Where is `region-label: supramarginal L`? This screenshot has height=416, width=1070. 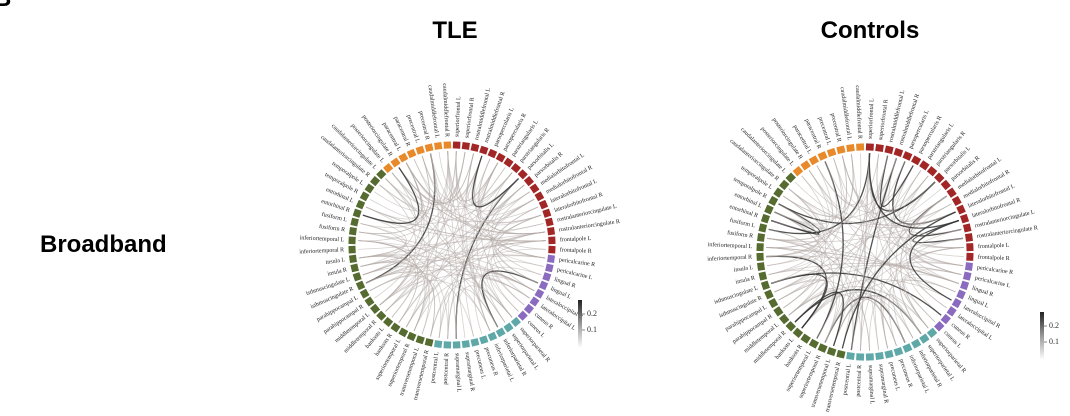
region-label: supramarginal L is located at coordinates (458, 373).